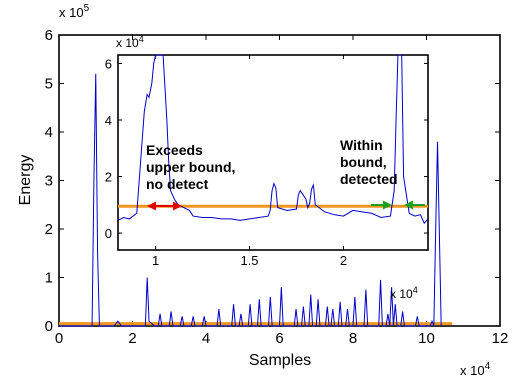 This screenshot has height=382, width=525. I want to click on main-x-multiplier: x 104, so click(475, 369).